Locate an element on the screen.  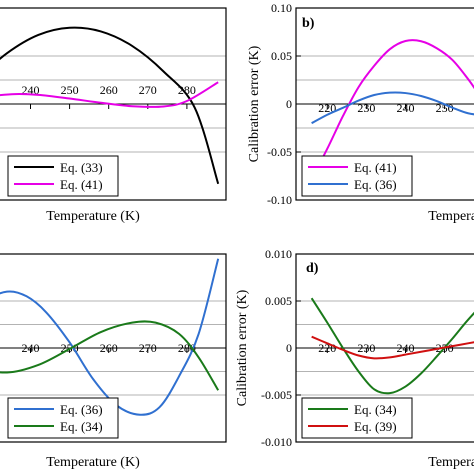
y-tick-label: 0.05 is located at coordinates (281, 56).